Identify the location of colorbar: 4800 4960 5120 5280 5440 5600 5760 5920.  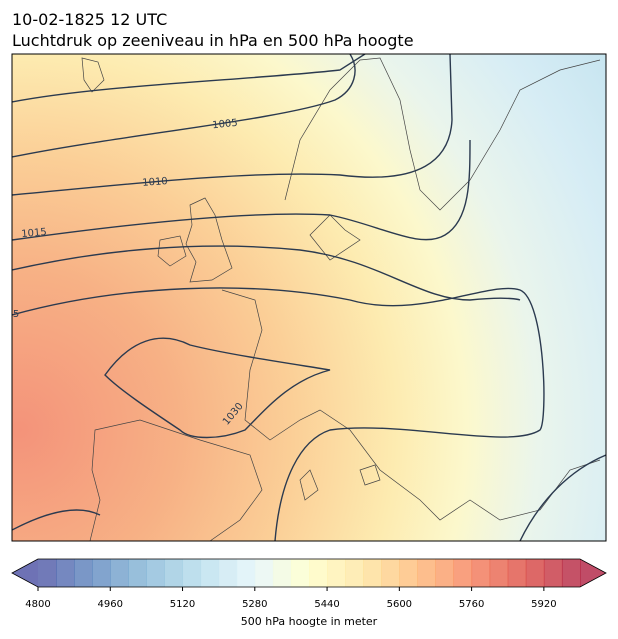
(309, 584).